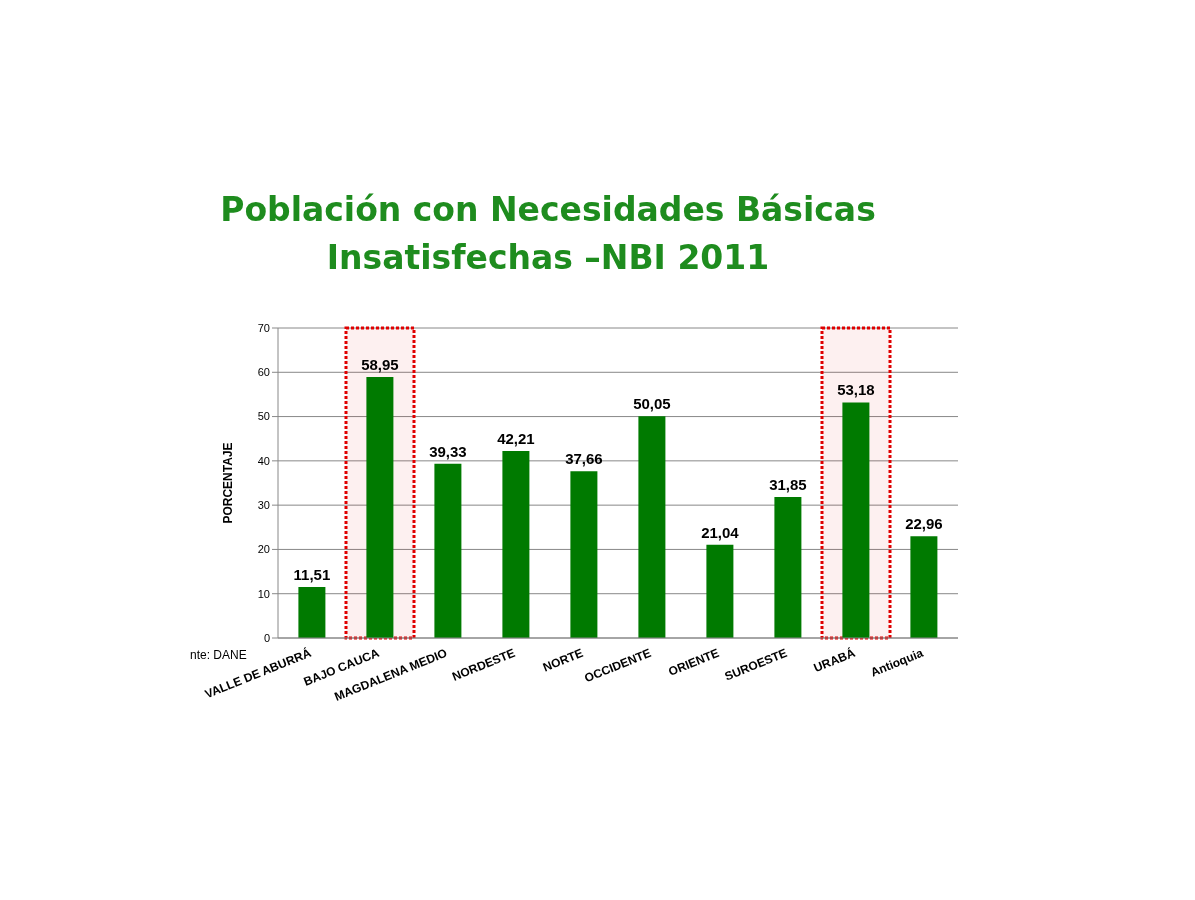  I want to click on text: nte: DANE, so click(218, 655).